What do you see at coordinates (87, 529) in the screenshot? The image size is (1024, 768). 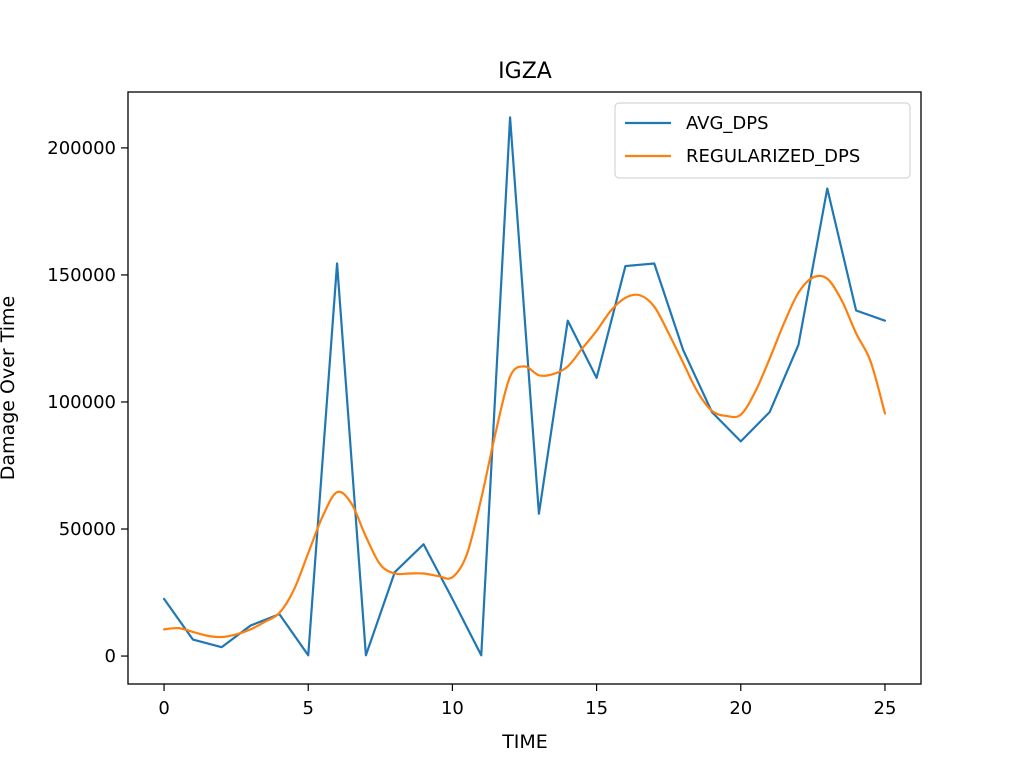 I see `y-tick-label: 50000` at bounding box center [87, 529].